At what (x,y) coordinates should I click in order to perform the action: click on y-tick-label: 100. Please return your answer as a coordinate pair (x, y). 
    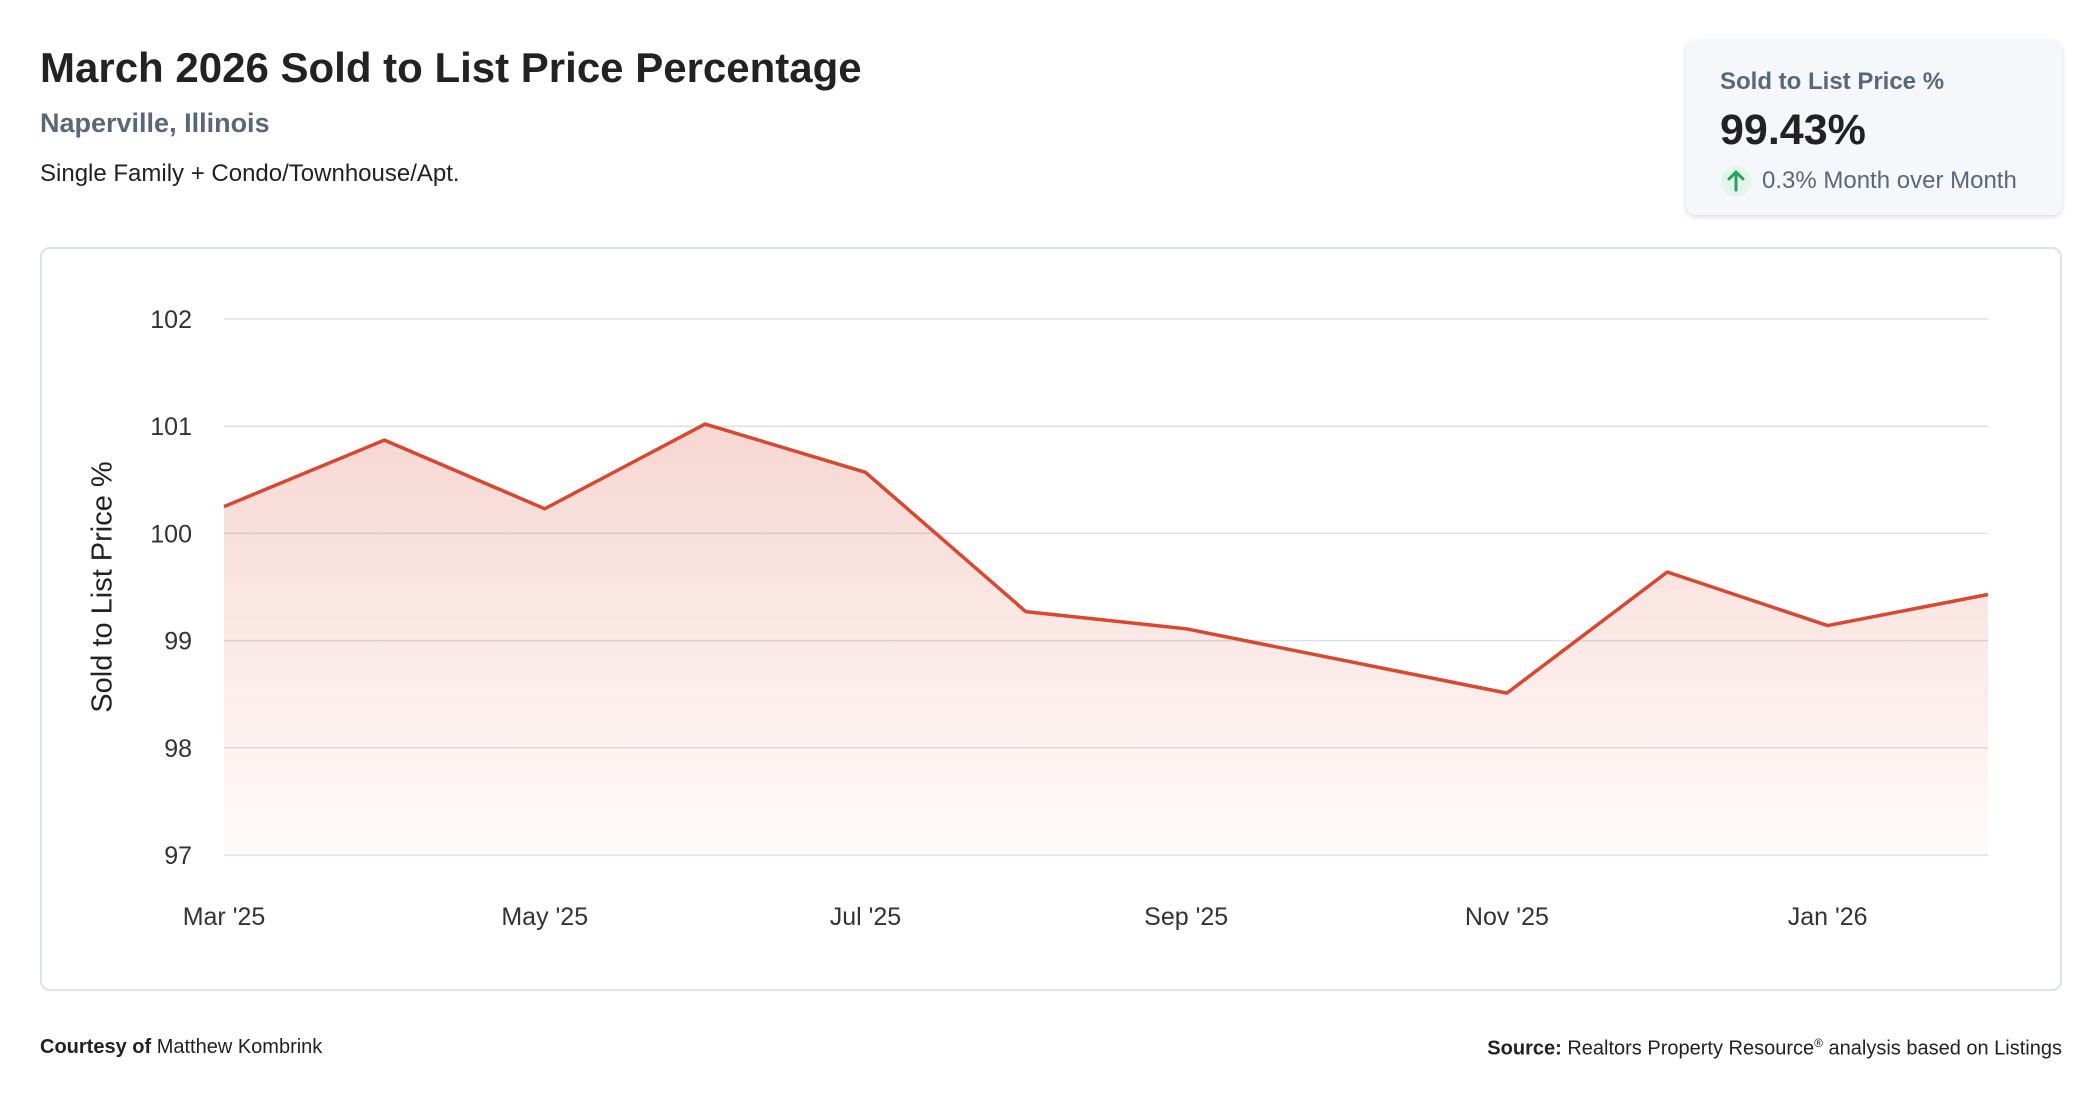
    Looking at the image, I should click on (171, 534).